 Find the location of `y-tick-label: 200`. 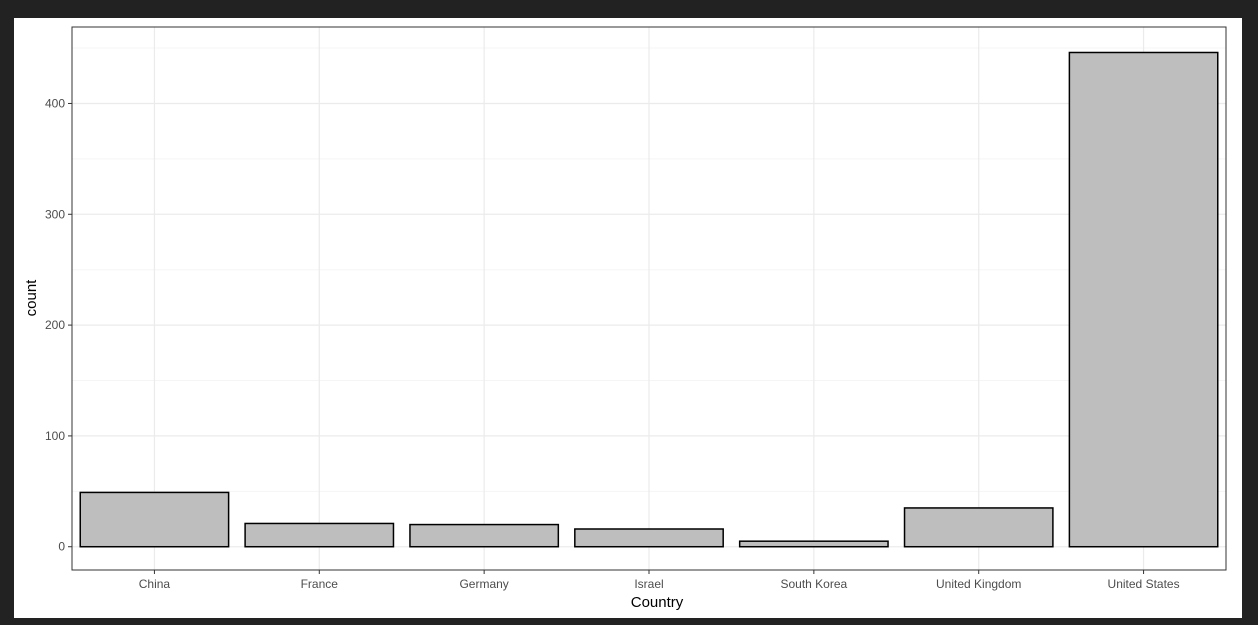

y-tick-label: 200 is located at coordinates (55, 325).